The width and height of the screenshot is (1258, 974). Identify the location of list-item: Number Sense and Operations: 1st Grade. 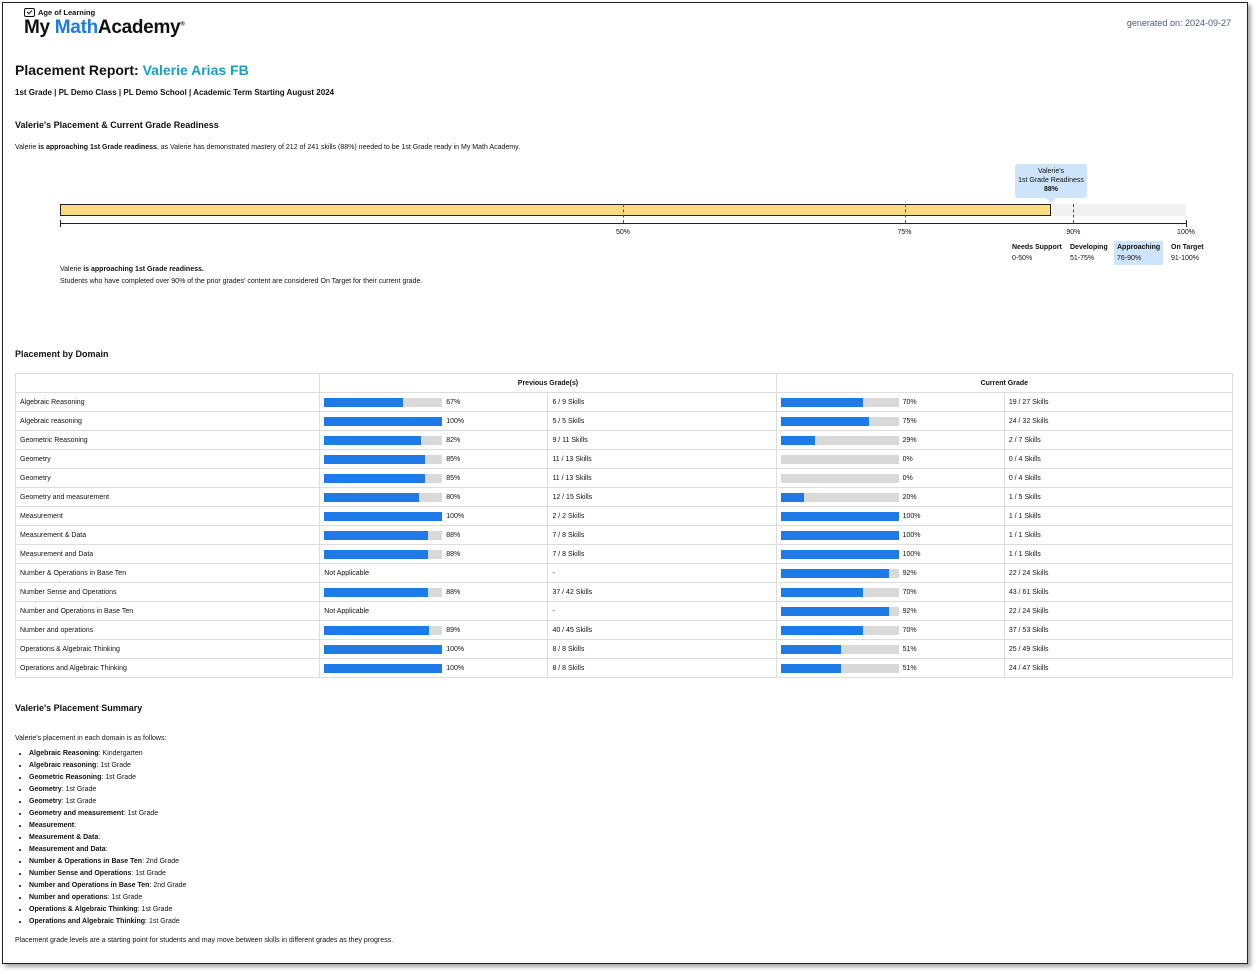
(107, 874).